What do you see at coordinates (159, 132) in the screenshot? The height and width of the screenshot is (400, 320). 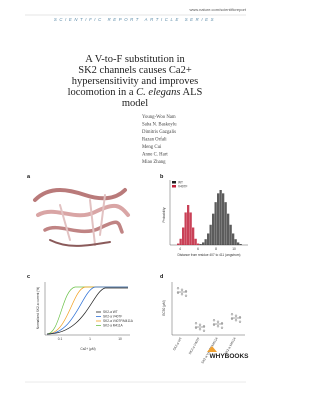 I see `author: Dimitris Gazgalis` at bounding box center [159, 132].